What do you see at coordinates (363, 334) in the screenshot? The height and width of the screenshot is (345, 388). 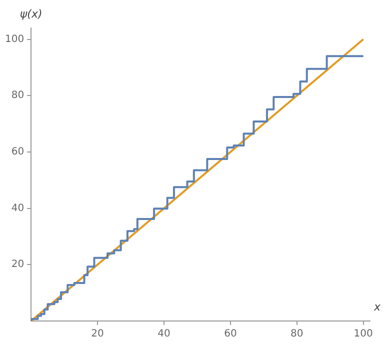 I see `x-tick-label: 100` at bounding box center [363, 334].